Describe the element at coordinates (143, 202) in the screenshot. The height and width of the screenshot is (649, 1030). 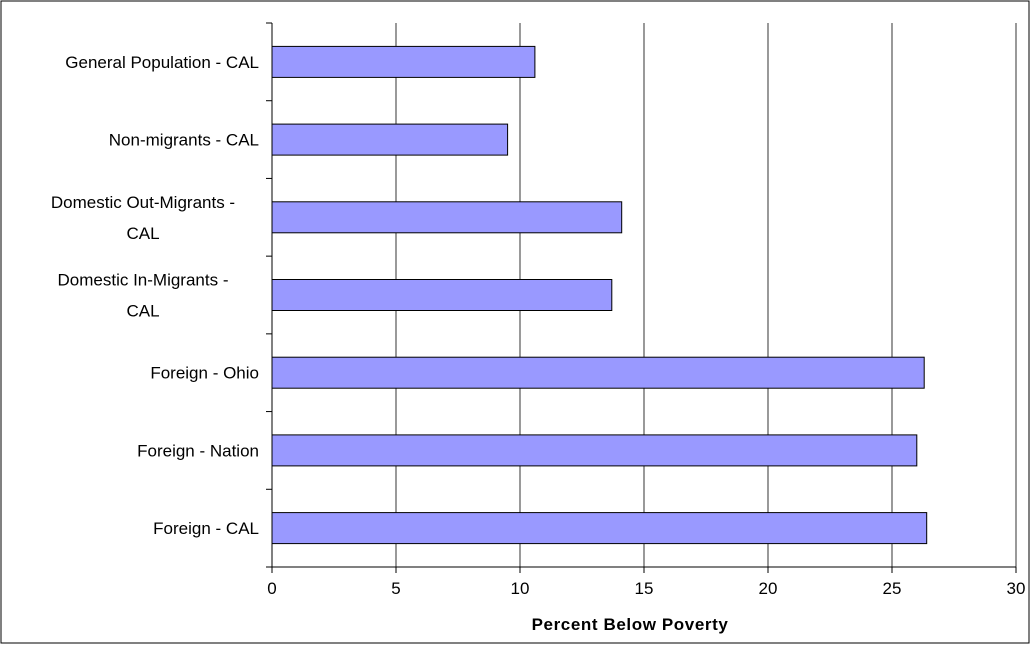
I see `category-label-line: Domestic Out-Migrants -` at that location.